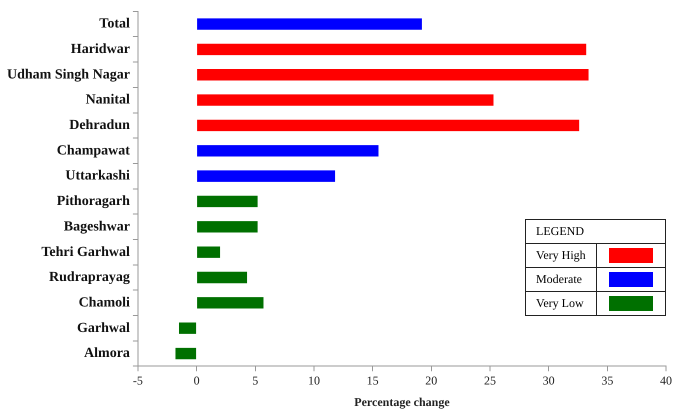 This screenshot has height=414, width=675. I want to click on y-tick-label: Chamoli, so click(104, 302).